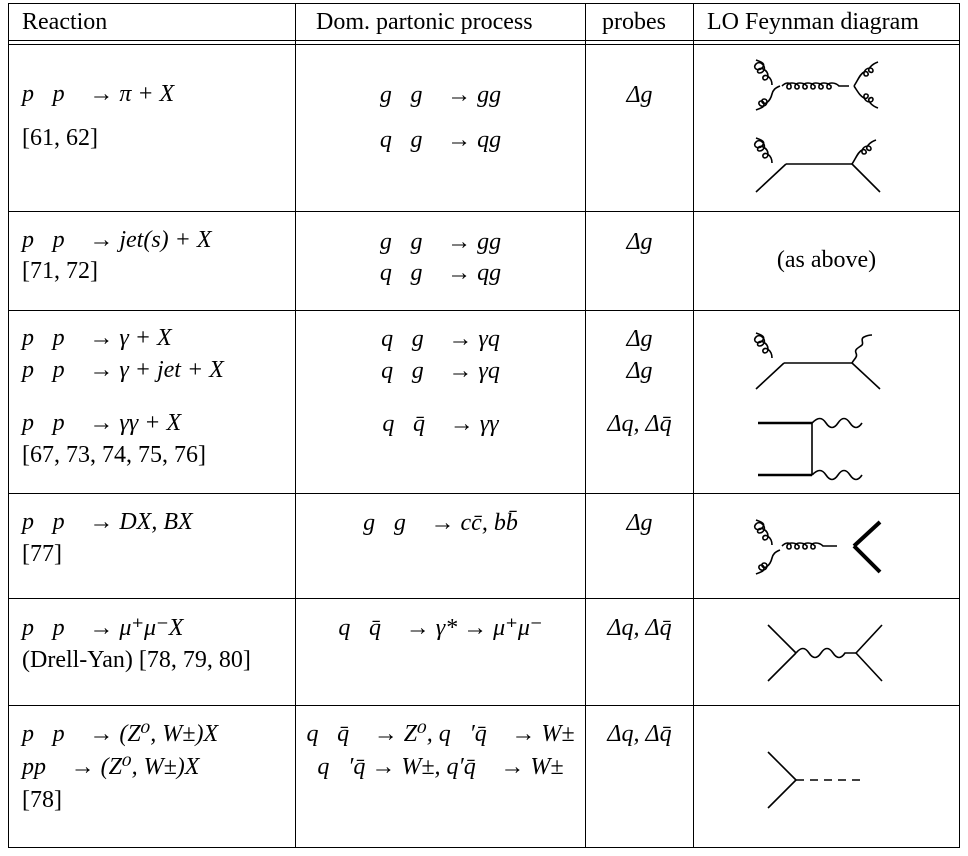  Describe the element at coordinates (97, 338) in the screenshot. I see `reaction-text: p⃗p⃗ → γ + X` at that location.